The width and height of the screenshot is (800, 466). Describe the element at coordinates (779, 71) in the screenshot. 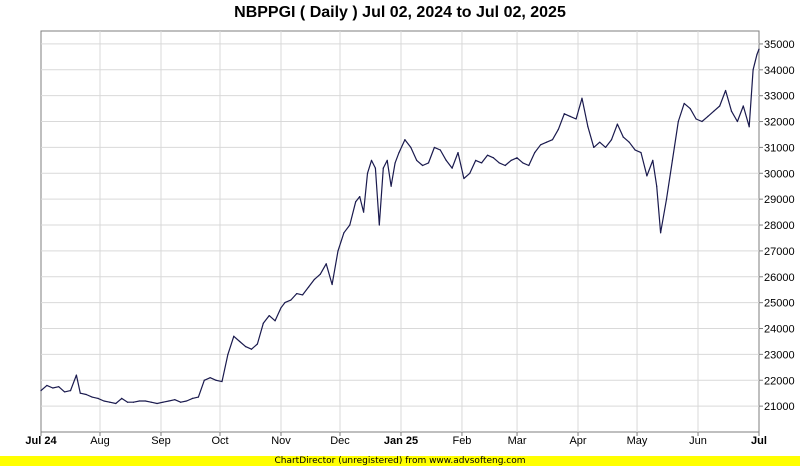

I see `y-tick-label: 34000` at that location.